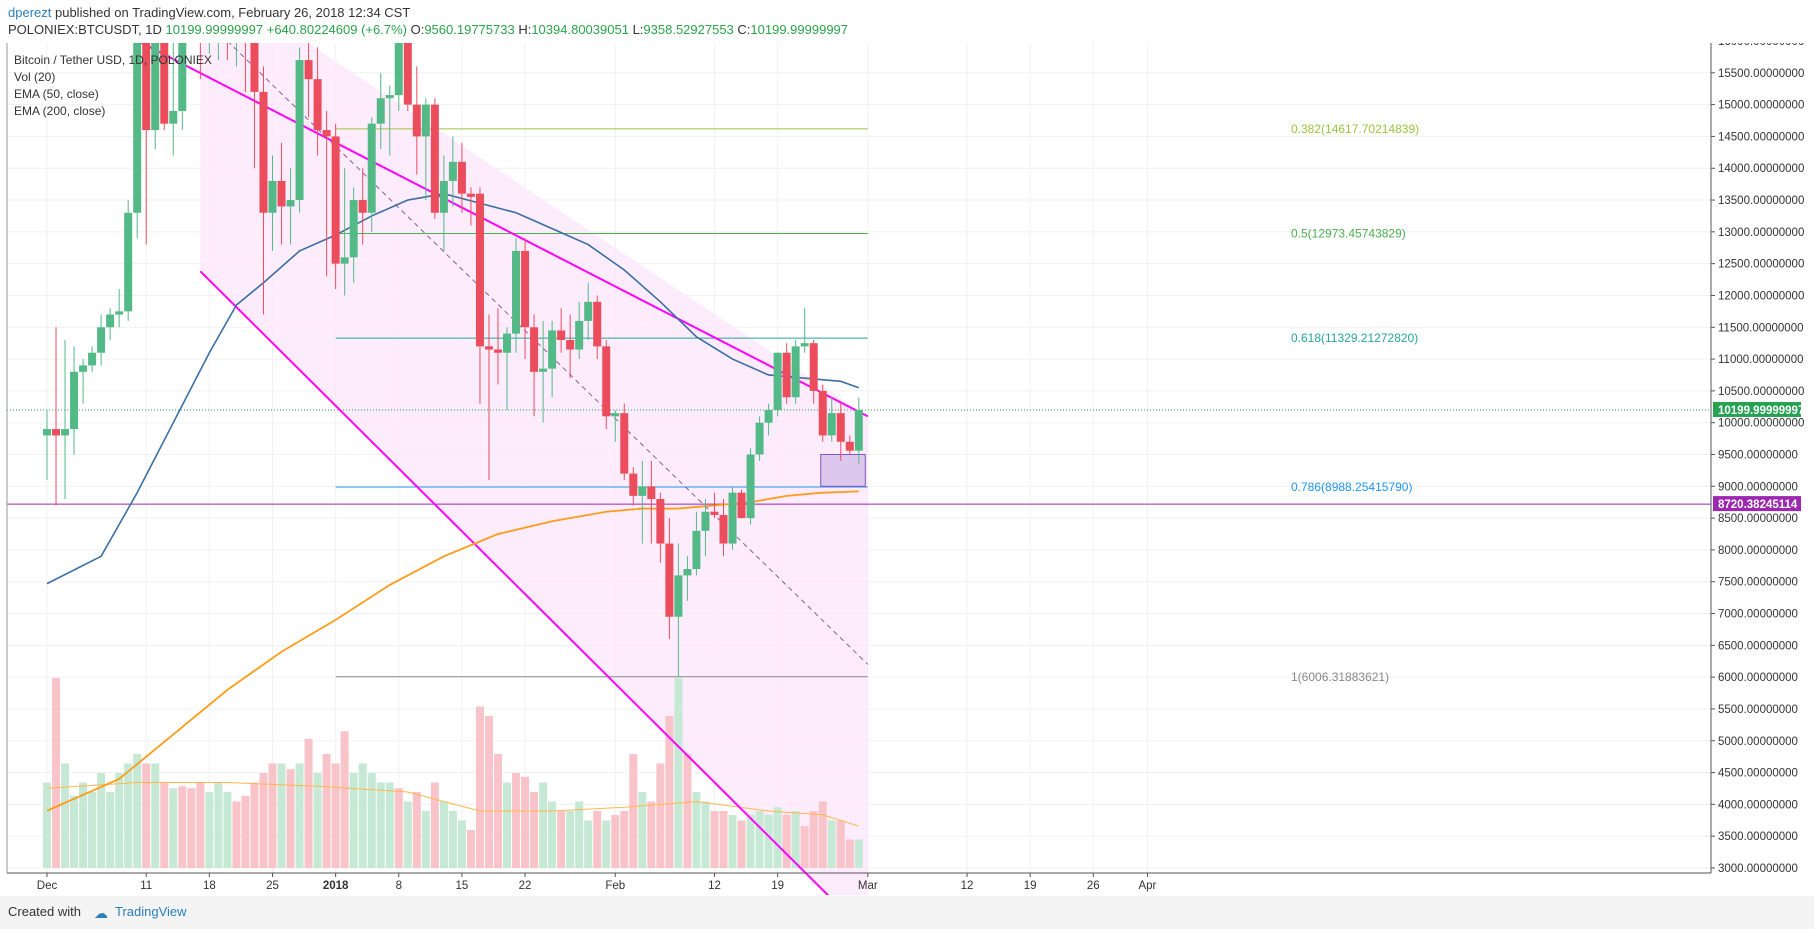 The width and height of the screenshot is (1814, 929). Describe the element at coordinates (1761, 392) in the screenshot. I see `y-tick-label: 10500.00000000` at that location.